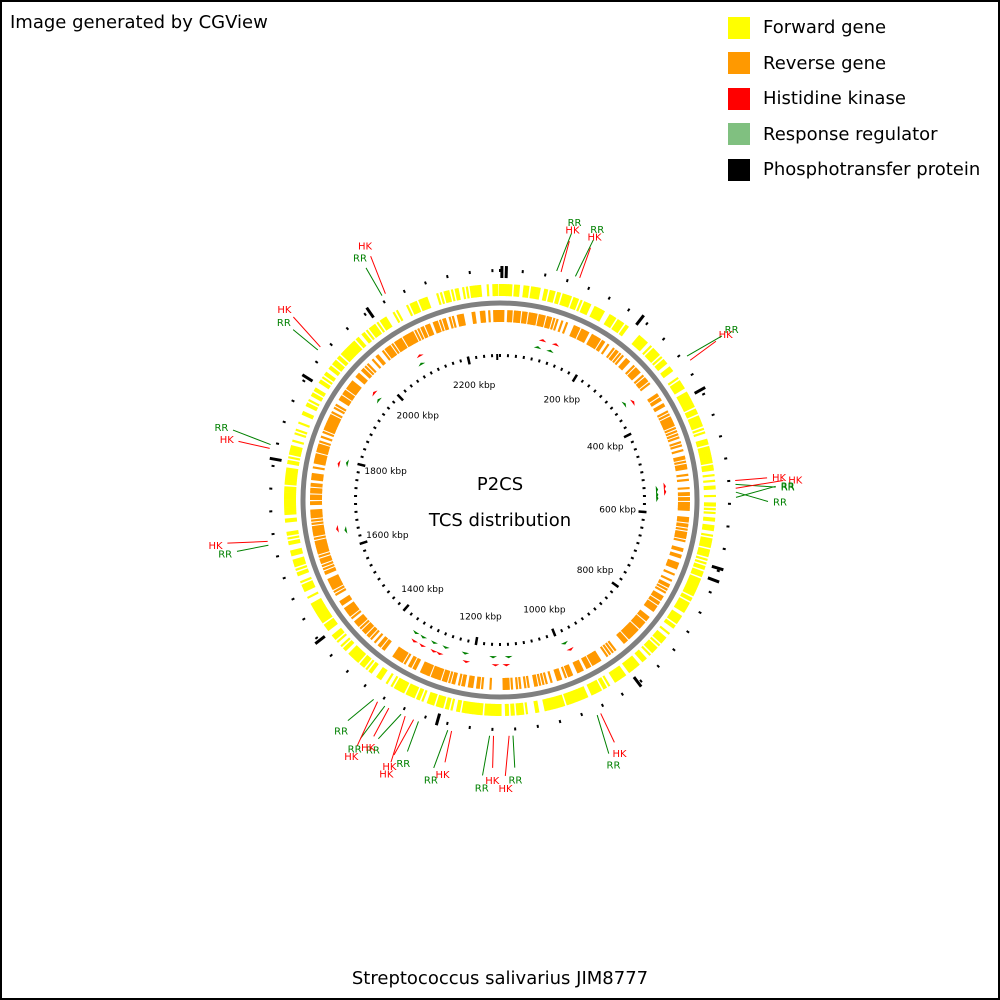 The image size is (1000, 1000). What do you see at coordinates (339, 464) in the screenshot?
I see `histidine-kinase-marker` at bounding box center [339, 464].